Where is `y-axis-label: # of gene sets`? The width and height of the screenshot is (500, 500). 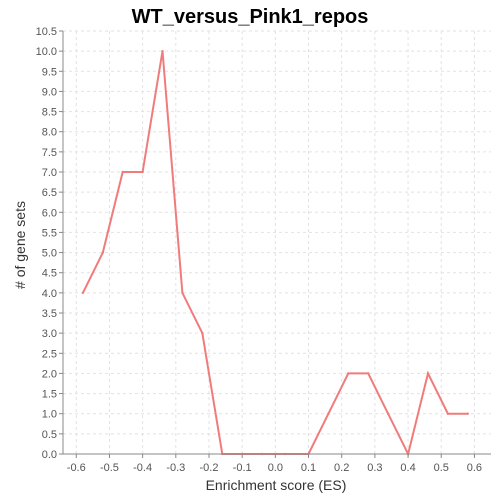
y-axis-label: # of gene sets is located at coordinates (20, 245).